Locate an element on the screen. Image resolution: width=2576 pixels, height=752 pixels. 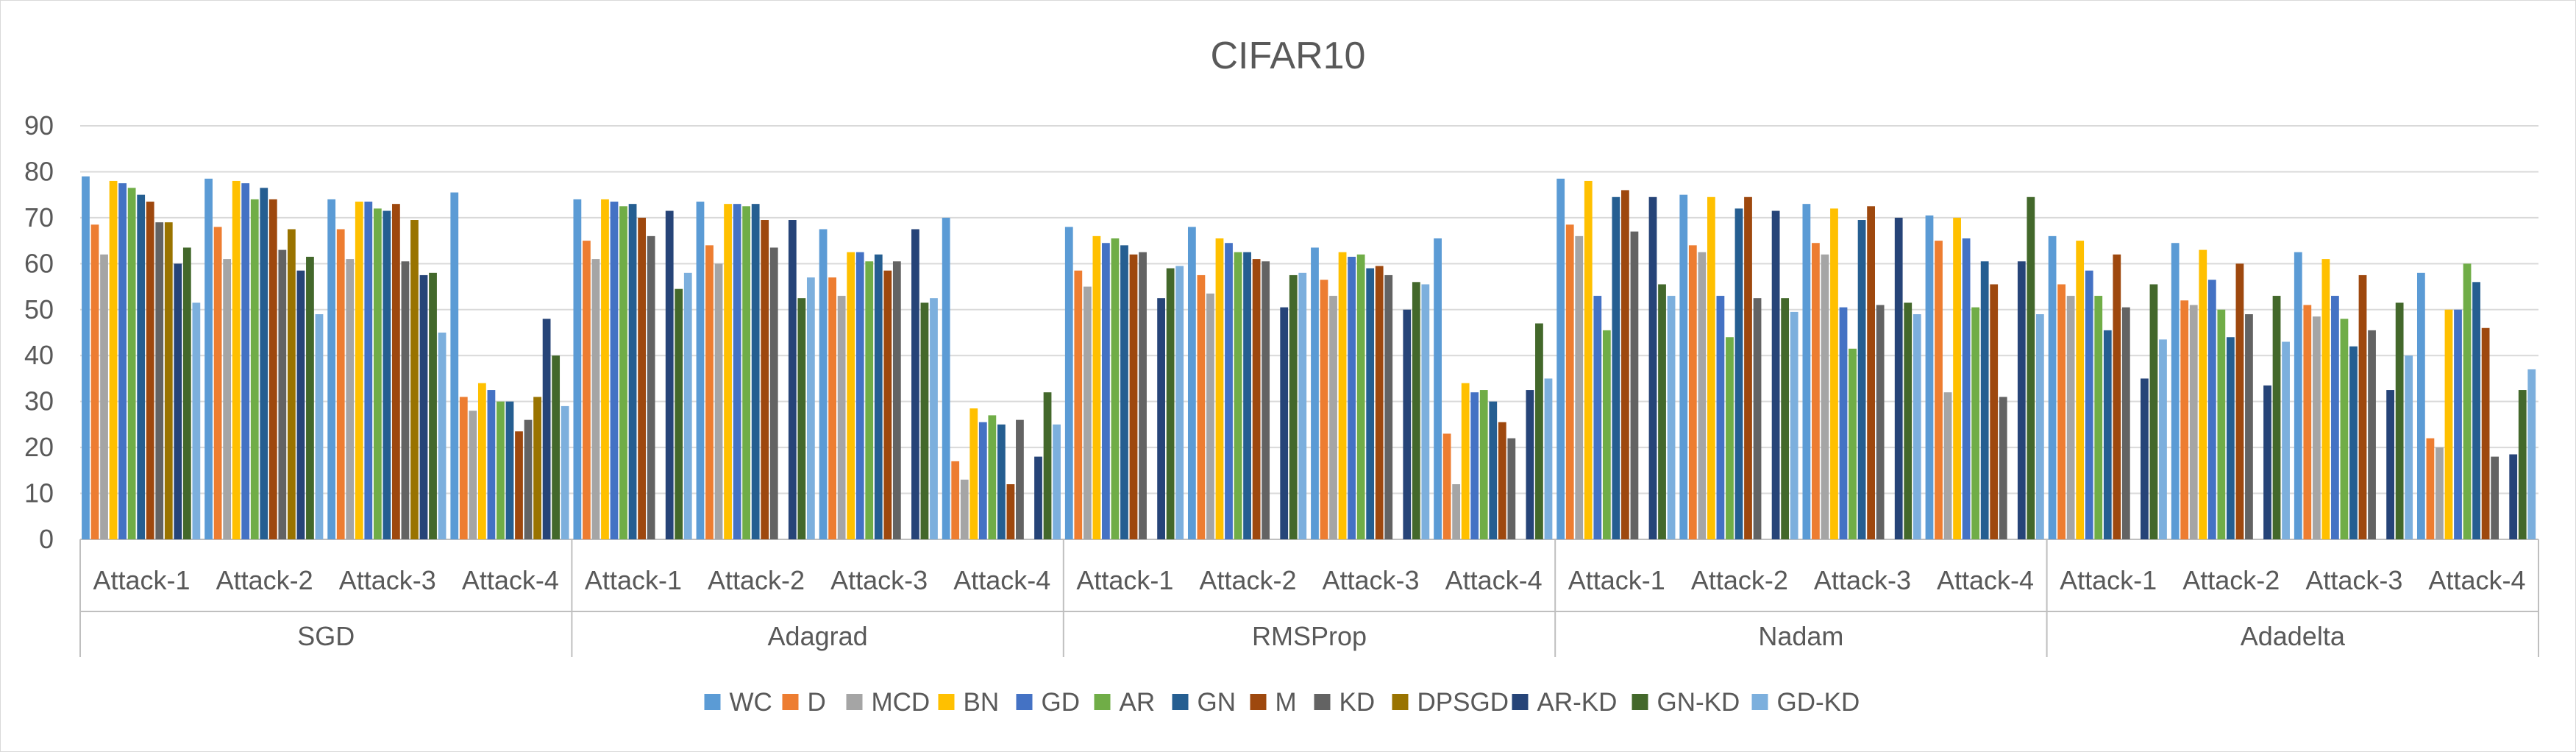
legend-swatch-gn is located at coordinates (1180, 702).